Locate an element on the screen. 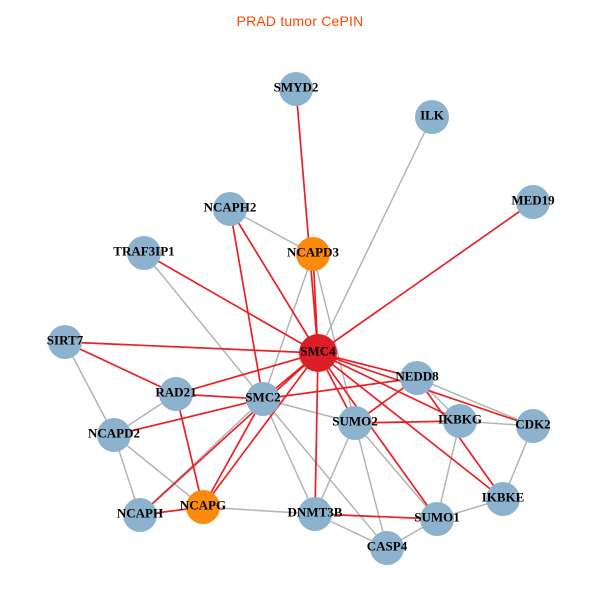  node-label-NCAPD3: NCAPD3 is located at coordinates (313, 252).